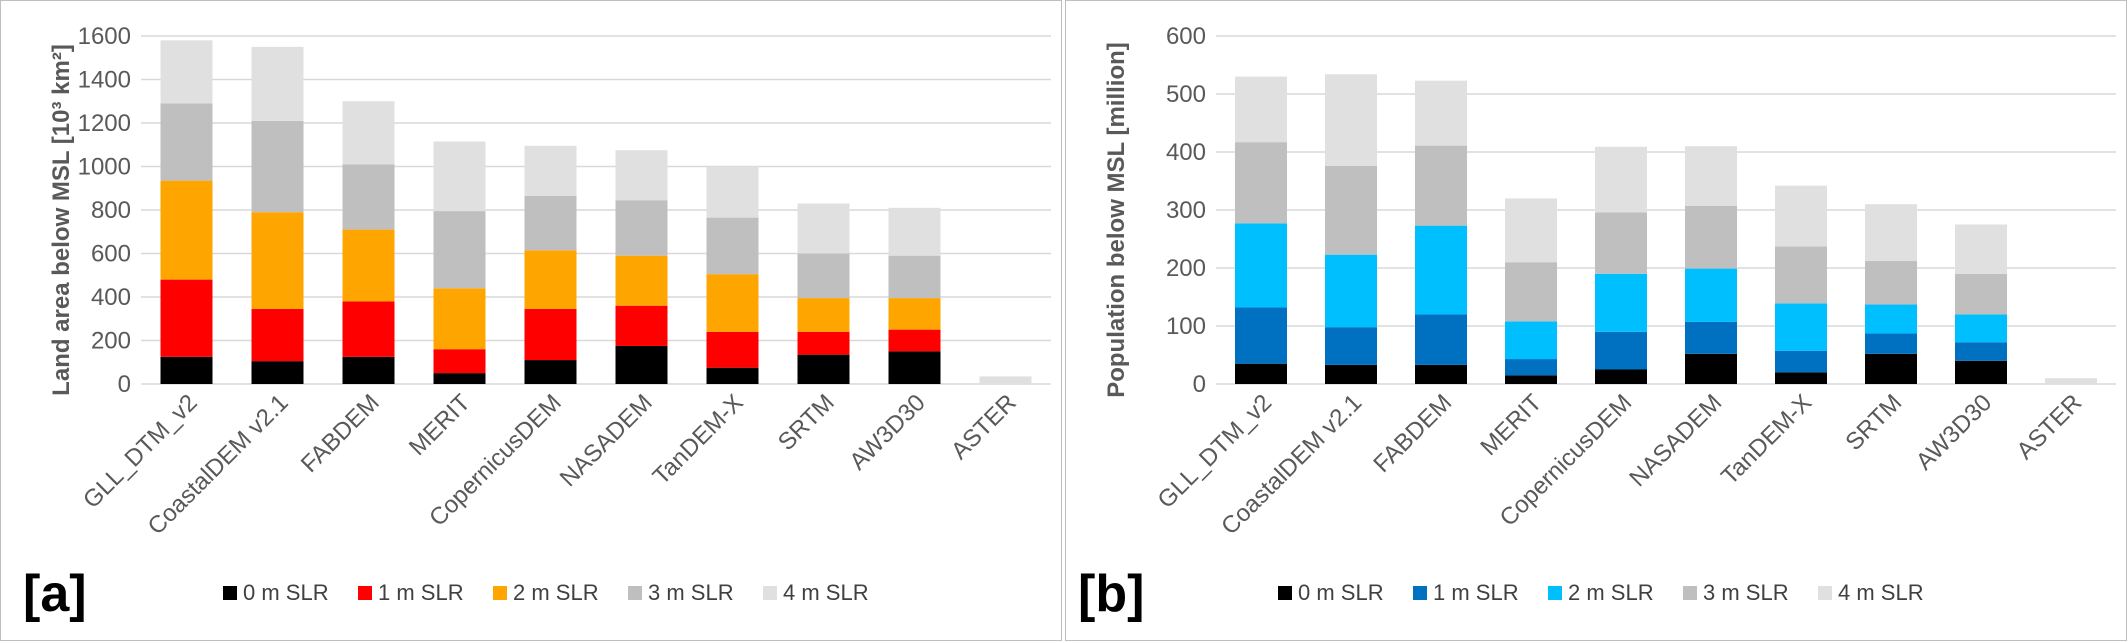 This screenshot has width=2128, height=643. What do you see at coordinates (1199, 384) in the screenshot?
I see `y-tick-label: 0` at bounding box center [1199, 384].